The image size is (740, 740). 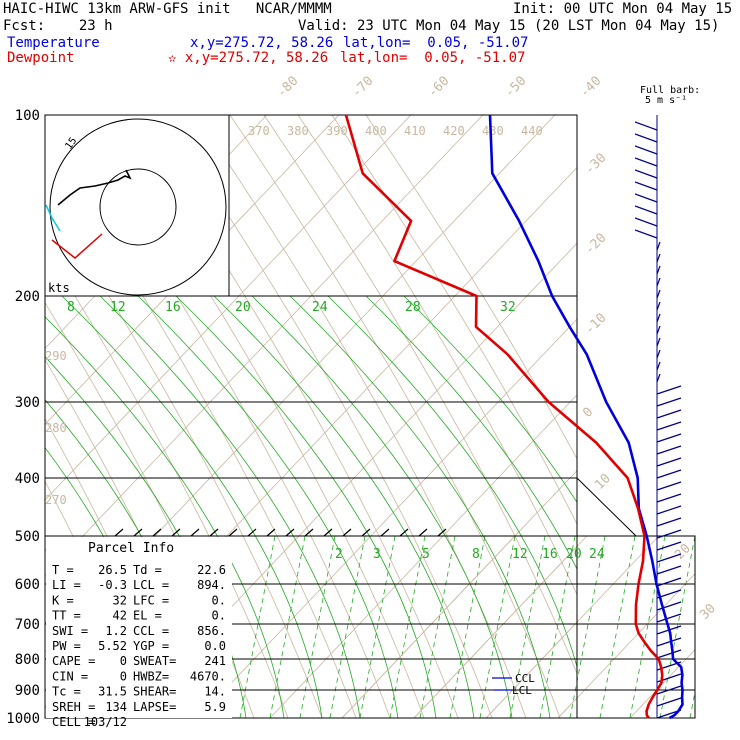 I want to click on mixing-ratio-label: 12, so click(x=118, y=307).